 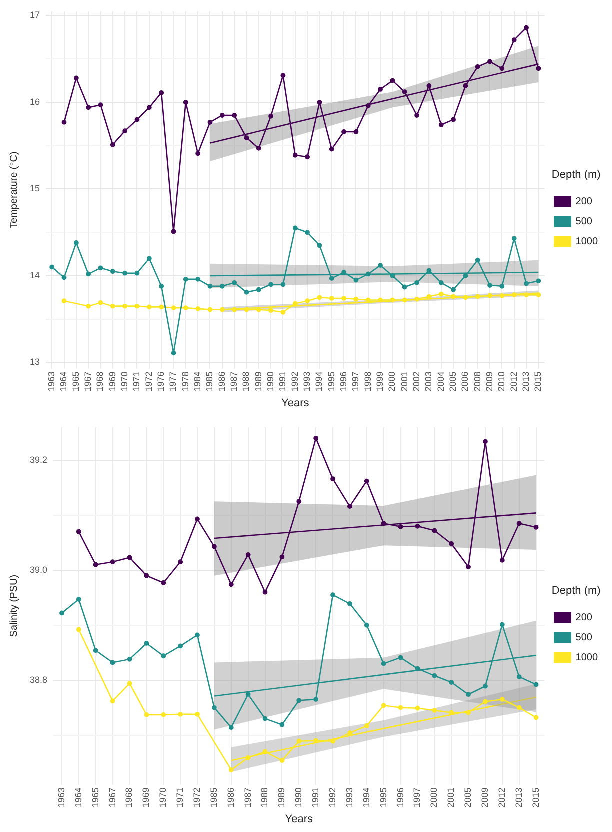 What do you see at coordinates (14, 606) in the screenshot?
I see `y-axis-title: Salinity (PSU)` at bounding box center [14, 606].